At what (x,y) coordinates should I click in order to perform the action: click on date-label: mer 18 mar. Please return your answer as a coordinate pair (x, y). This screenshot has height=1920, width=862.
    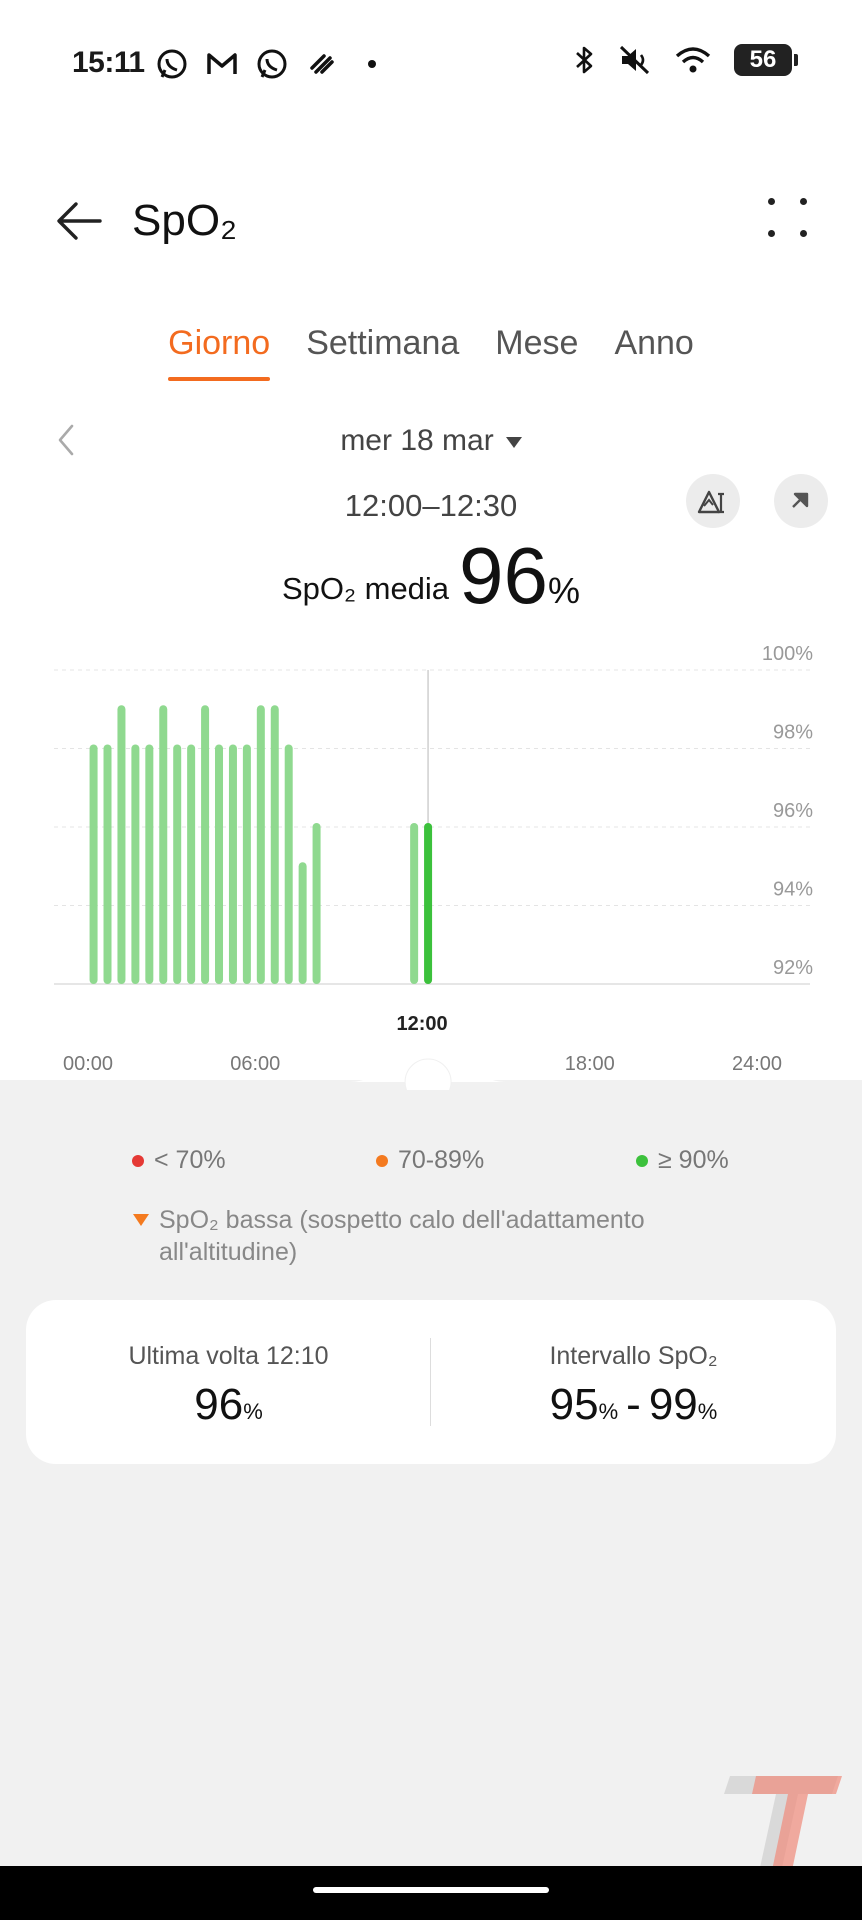
    Looking at the image, I should click on (417, 440).